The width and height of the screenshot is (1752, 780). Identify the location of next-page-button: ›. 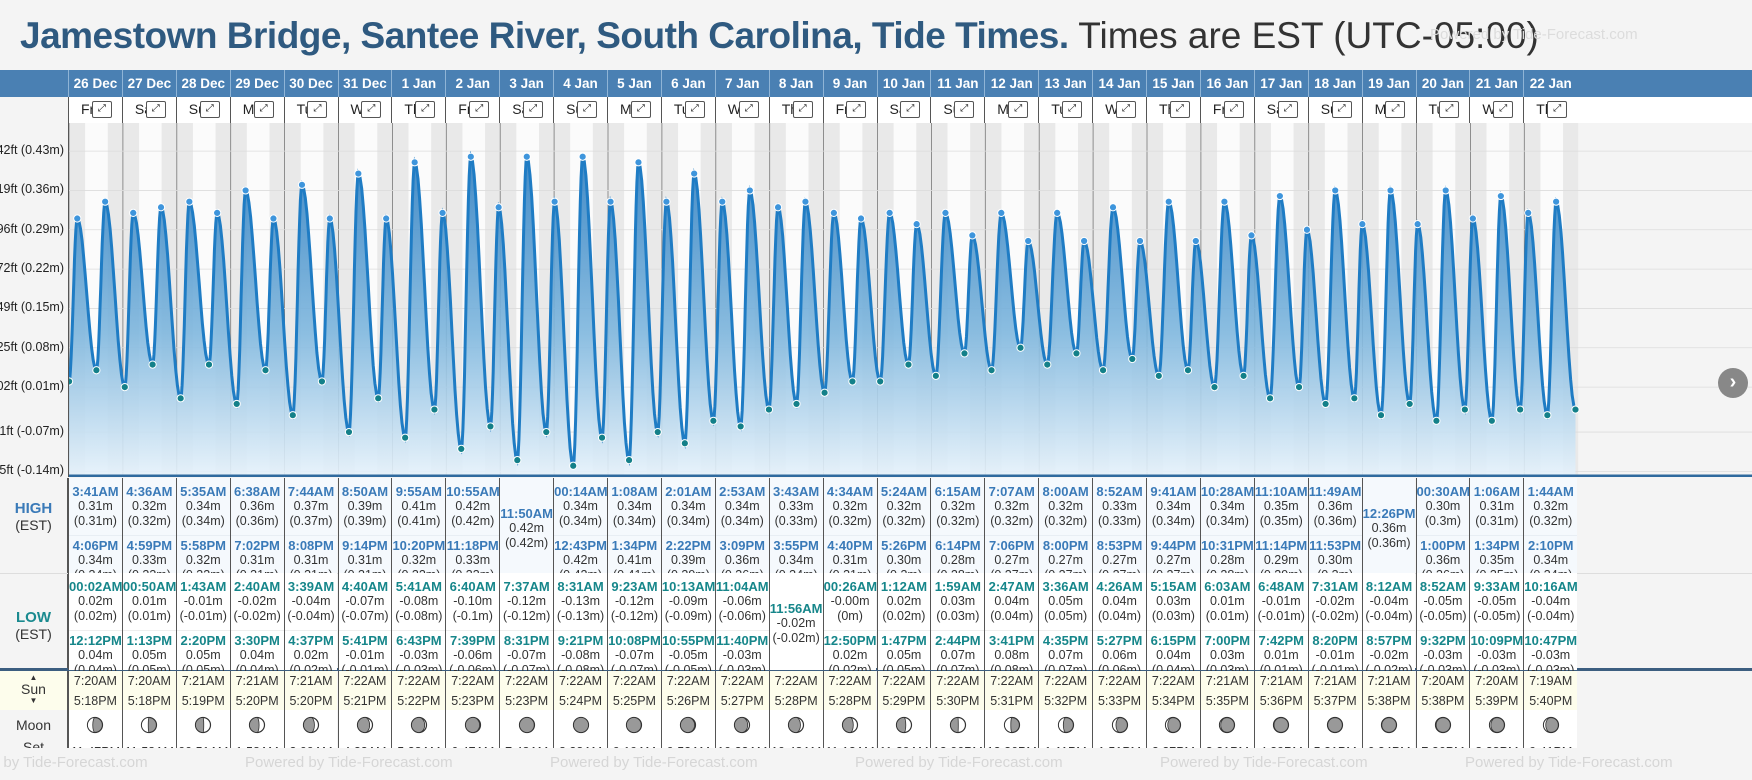
(1733, 383).